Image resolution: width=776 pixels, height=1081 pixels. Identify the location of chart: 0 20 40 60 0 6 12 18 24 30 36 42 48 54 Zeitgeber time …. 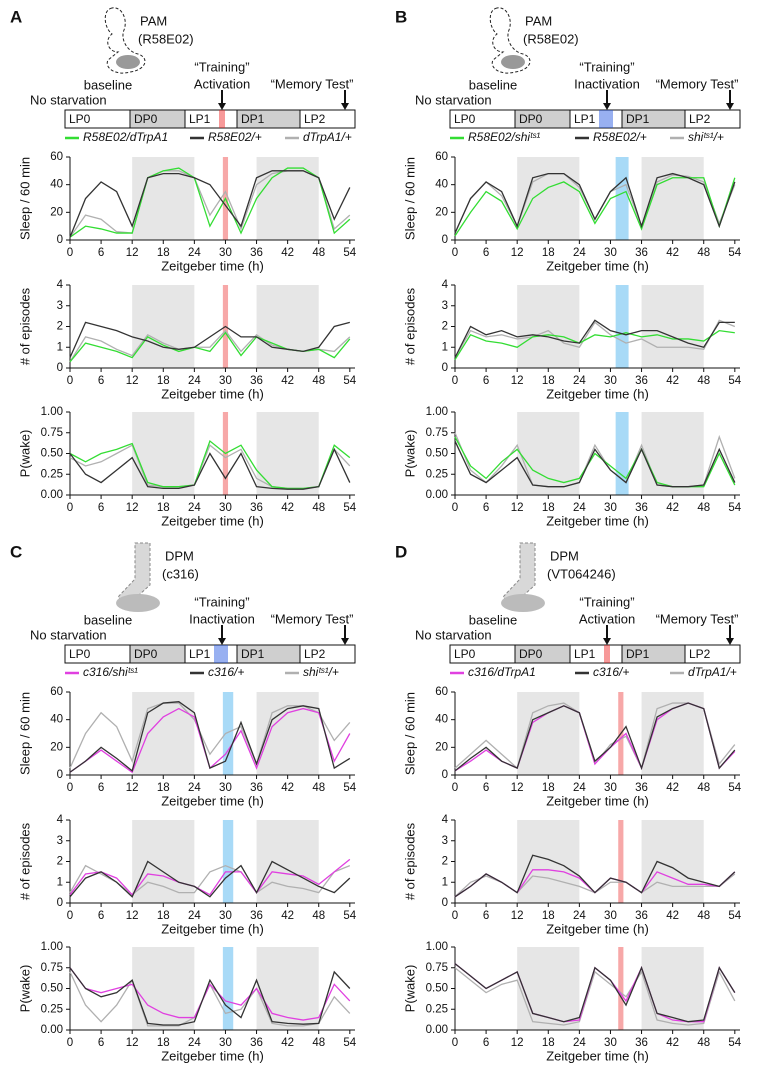
(186, 747).